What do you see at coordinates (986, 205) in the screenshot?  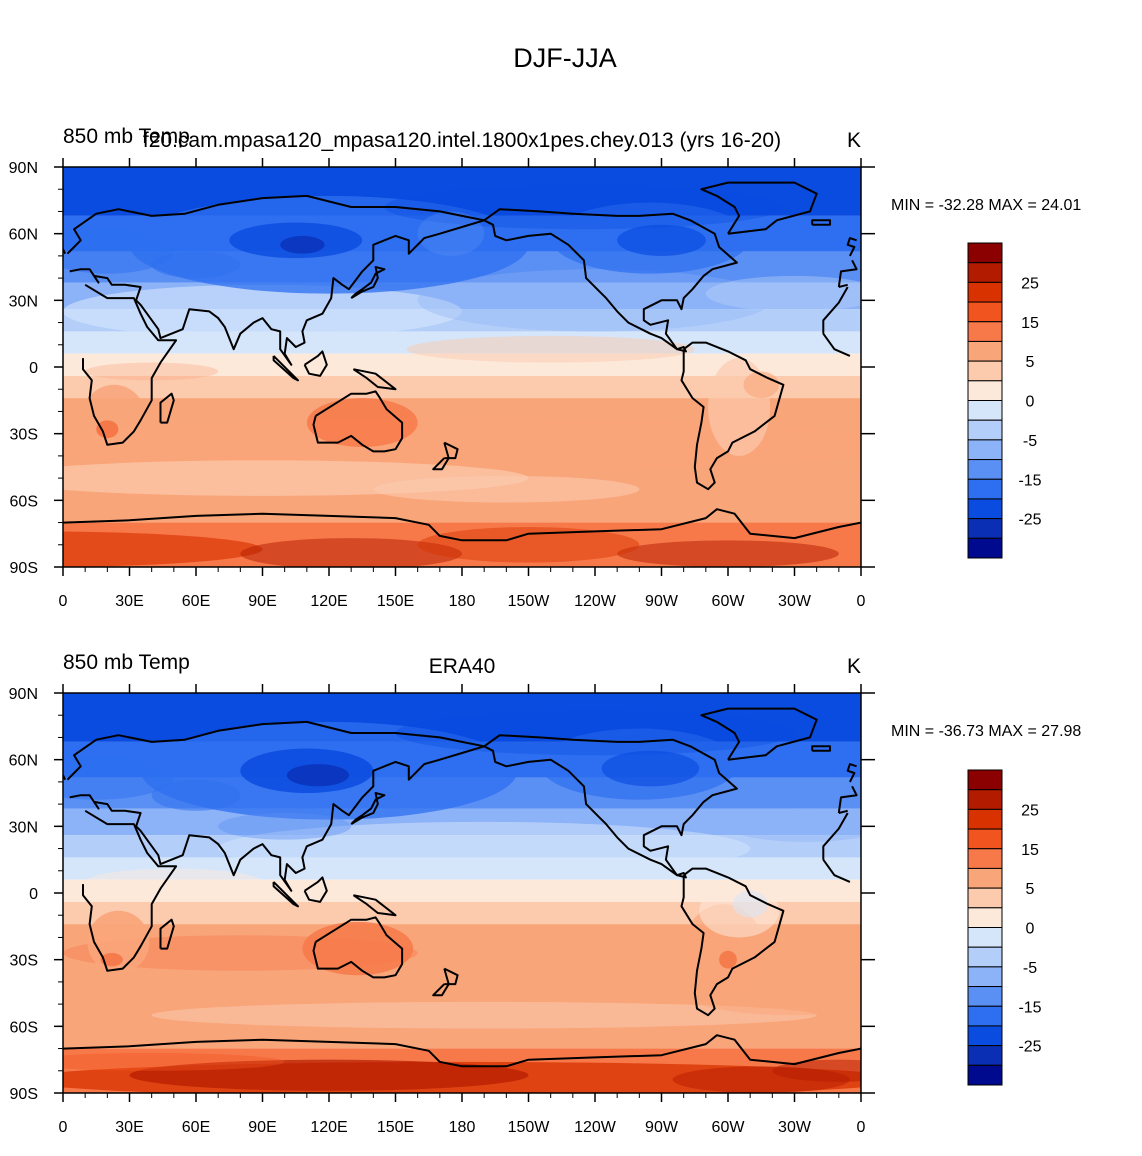 I see `min-max-text: MIN = -32.28 MAX = 24.01` at bounding box center [986, 205].